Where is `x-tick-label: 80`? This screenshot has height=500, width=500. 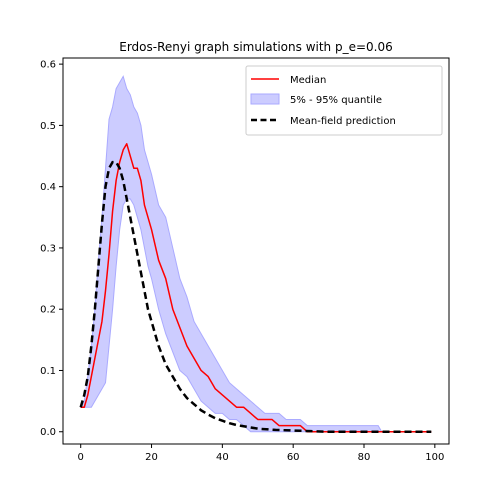 x-tick-label: 80 is located at coordinates (364, 457).